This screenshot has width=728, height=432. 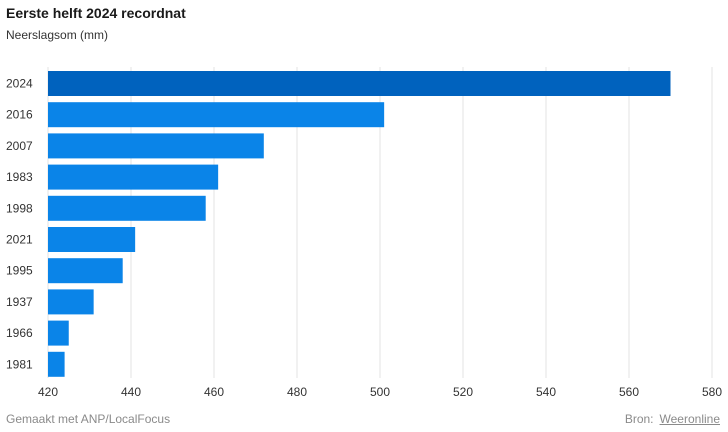 I want to click on bar-1966, so click(x=58, y=333).